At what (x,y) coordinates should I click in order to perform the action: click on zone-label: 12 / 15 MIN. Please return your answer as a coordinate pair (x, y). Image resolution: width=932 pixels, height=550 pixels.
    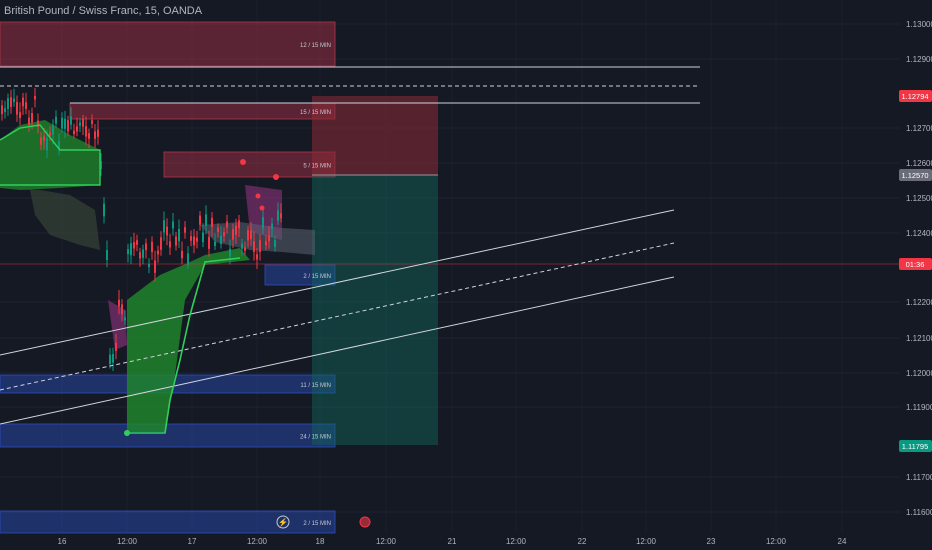
    Looking at the image, I should click on (315, 46).